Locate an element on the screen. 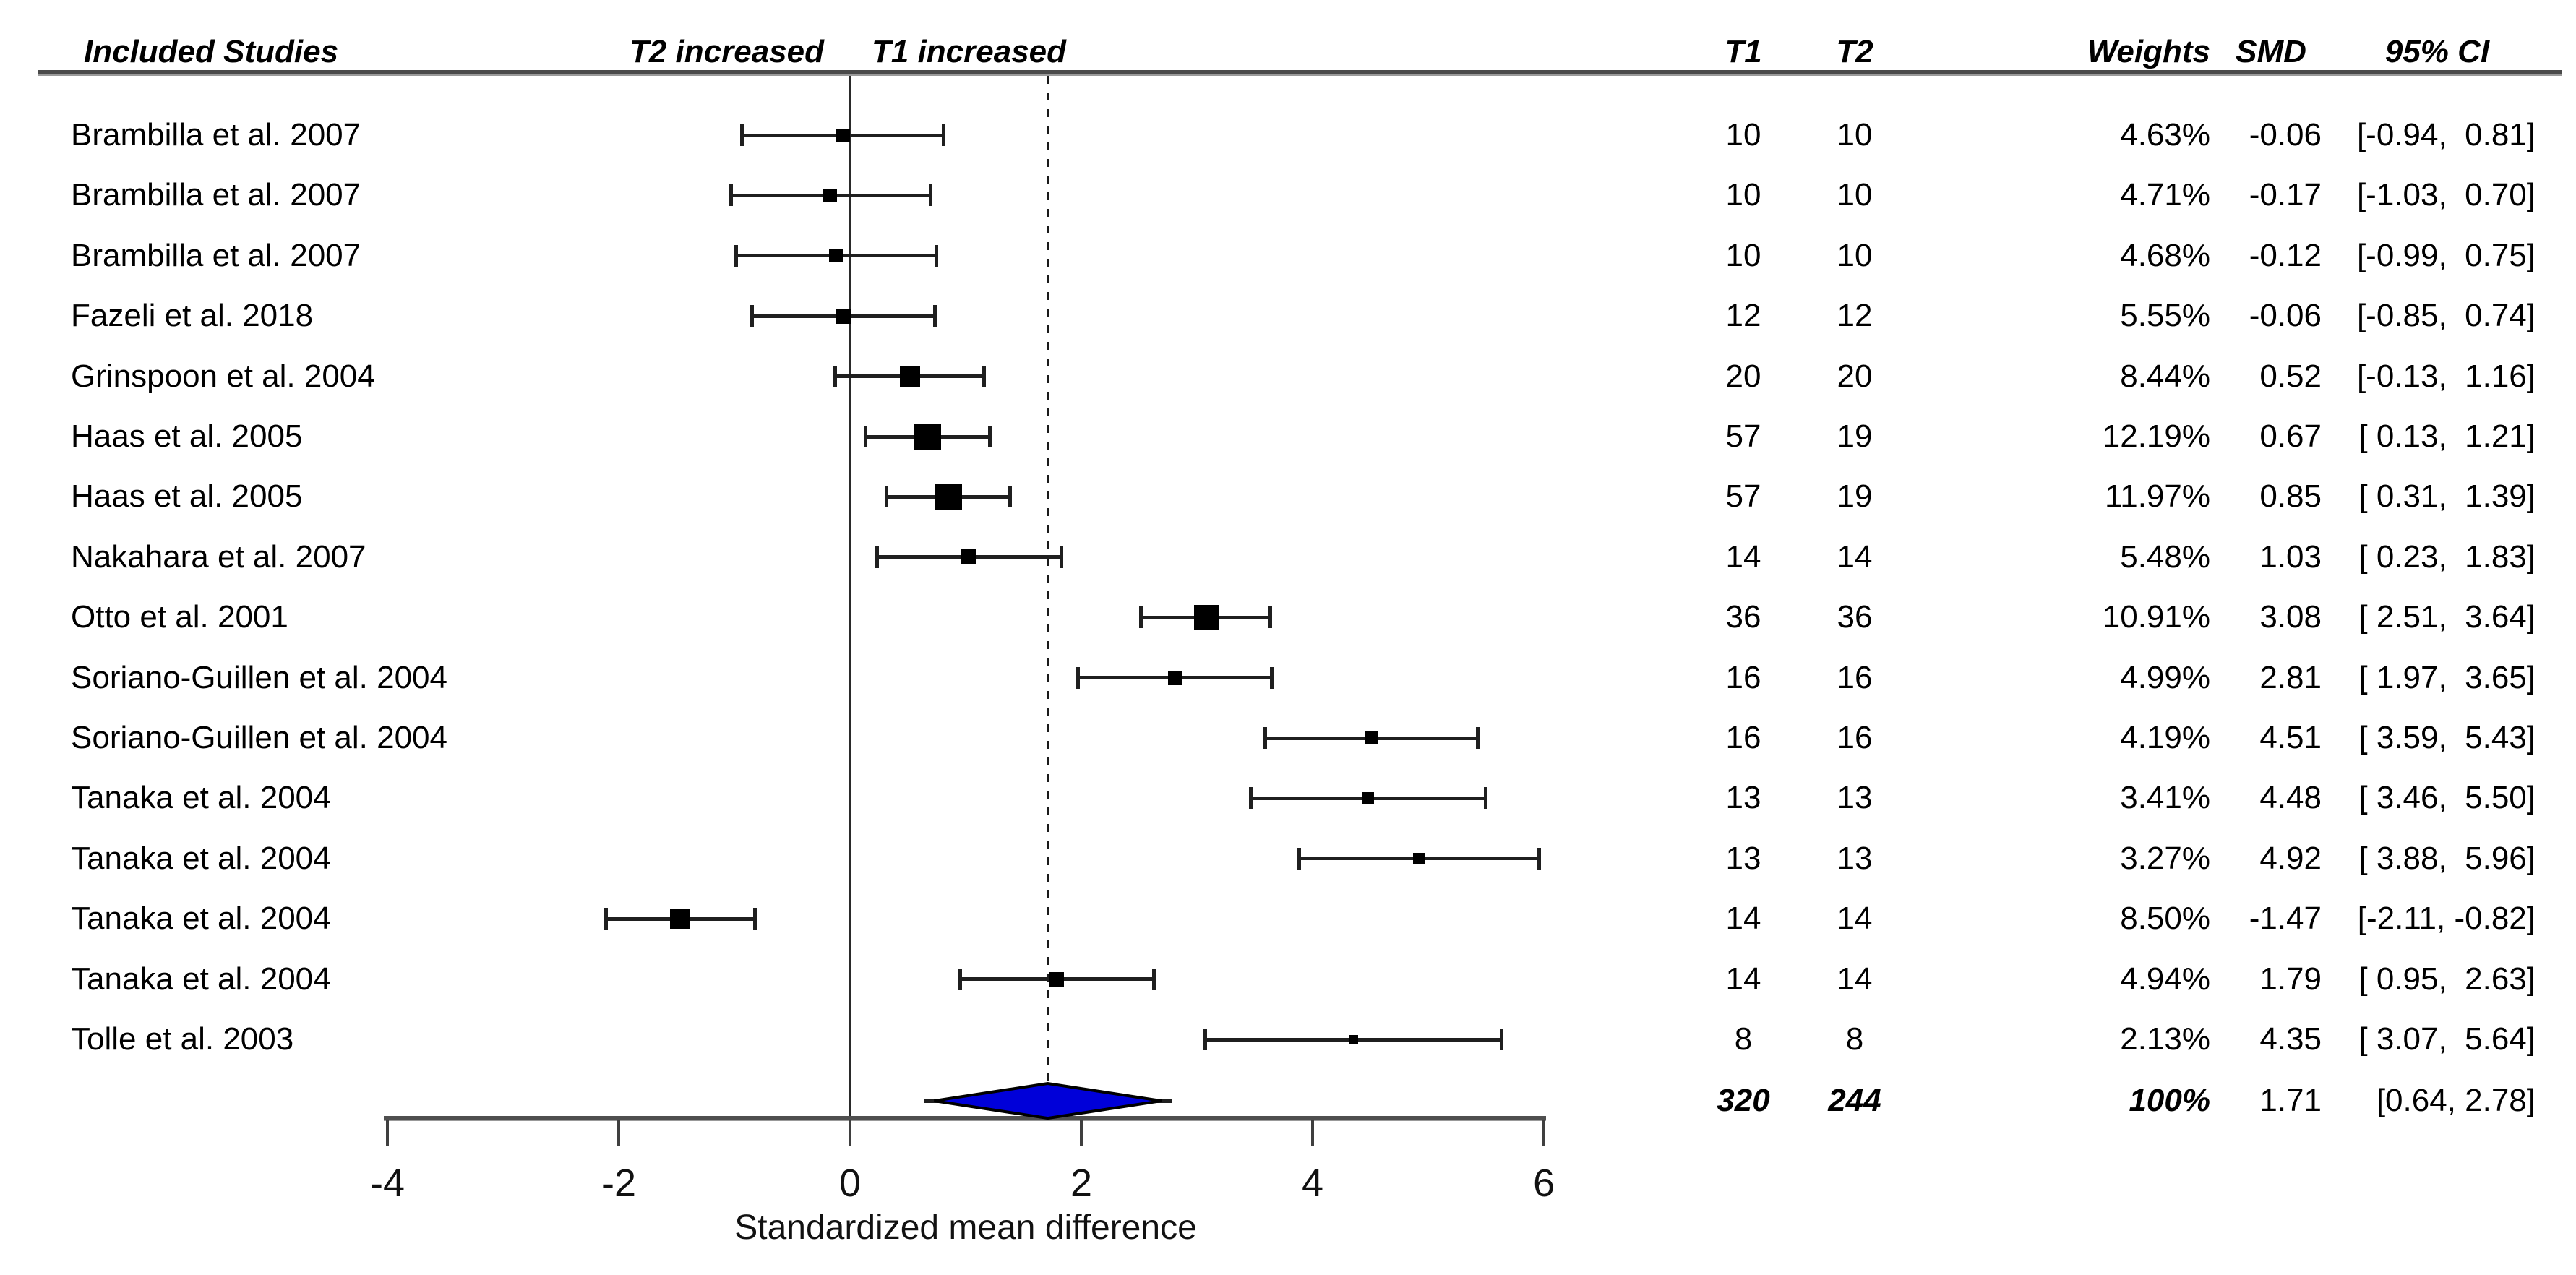 The image size is (2576, 1275). study-ci-value: [-1.03, 0.70] is located at coordinates (2446, 195).